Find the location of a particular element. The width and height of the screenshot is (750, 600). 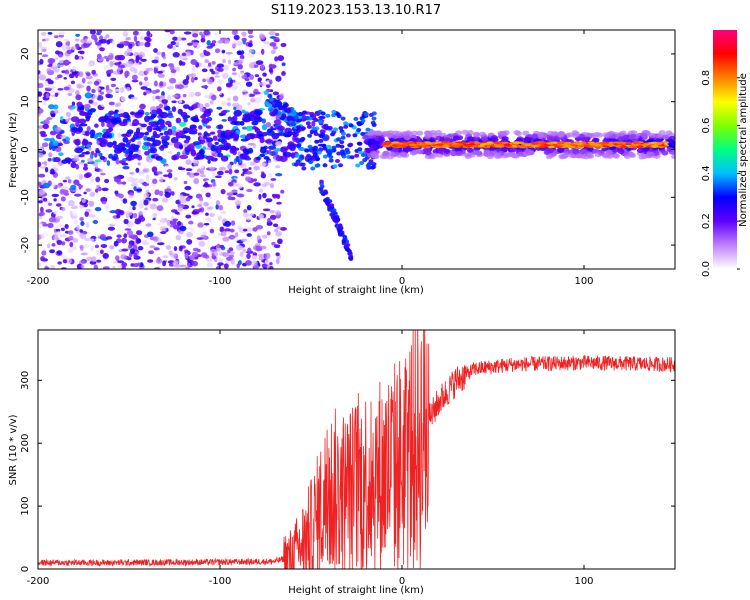

colorbar-tick-label: 0.4 is located at coordinates (706, 173).